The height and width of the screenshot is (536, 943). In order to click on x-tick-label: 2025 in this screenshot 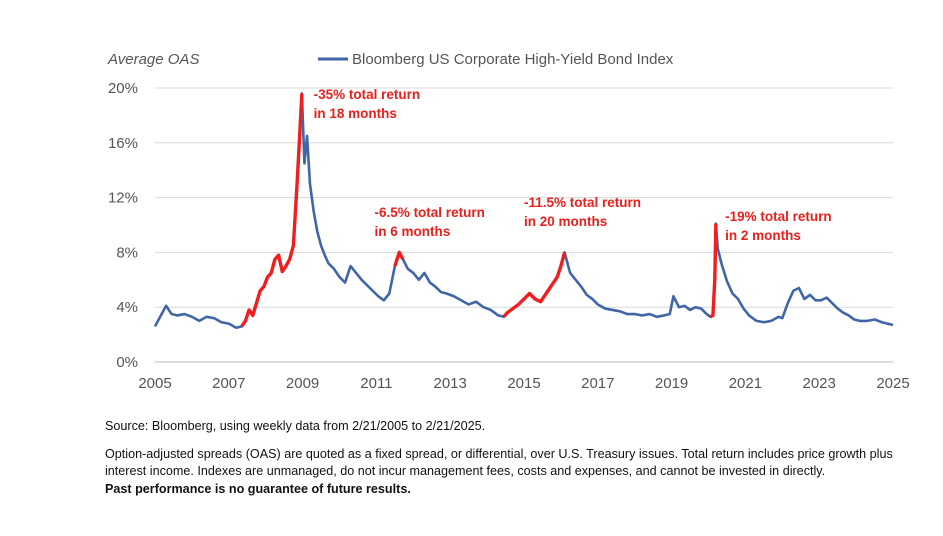, I will do `click(892, 383)`.